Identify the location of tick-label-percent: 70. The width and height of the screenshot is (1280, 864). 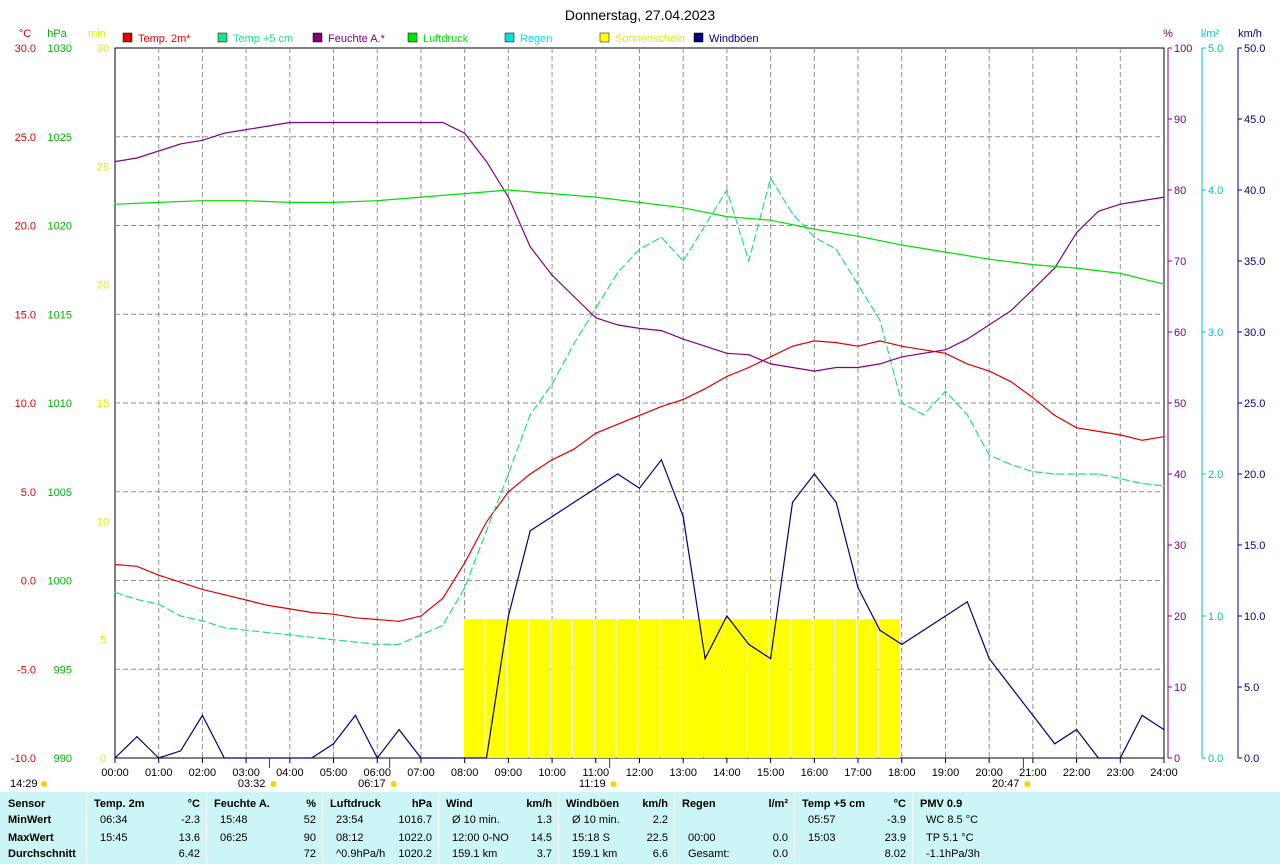
(1180, 262).